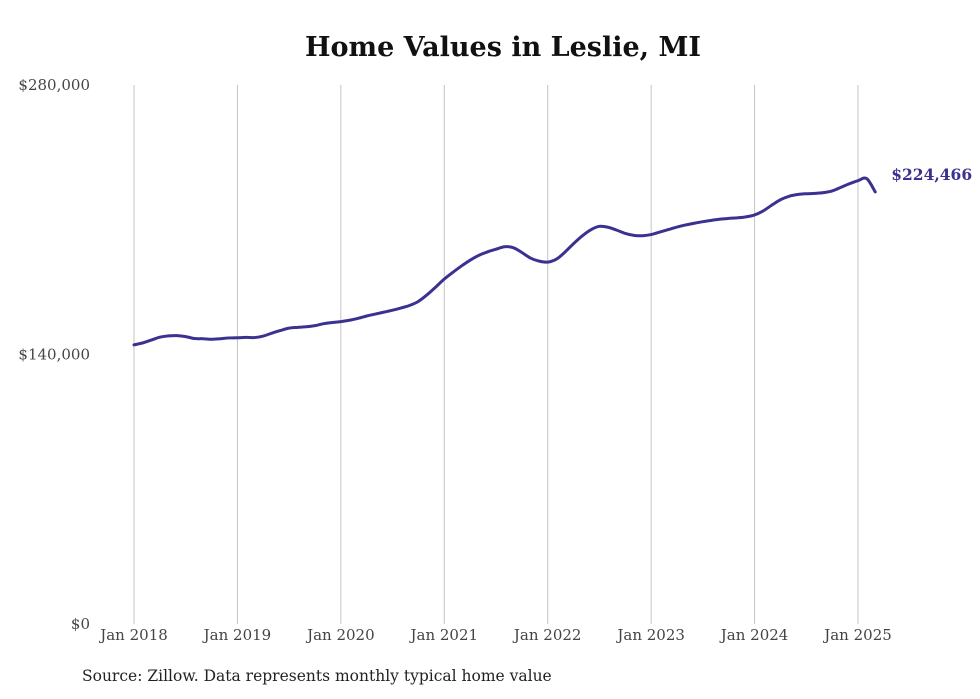 This screenshot has height=699, width=980. I want to click on chart-title: Home Values in Leslie, MI, so click(503, 47).